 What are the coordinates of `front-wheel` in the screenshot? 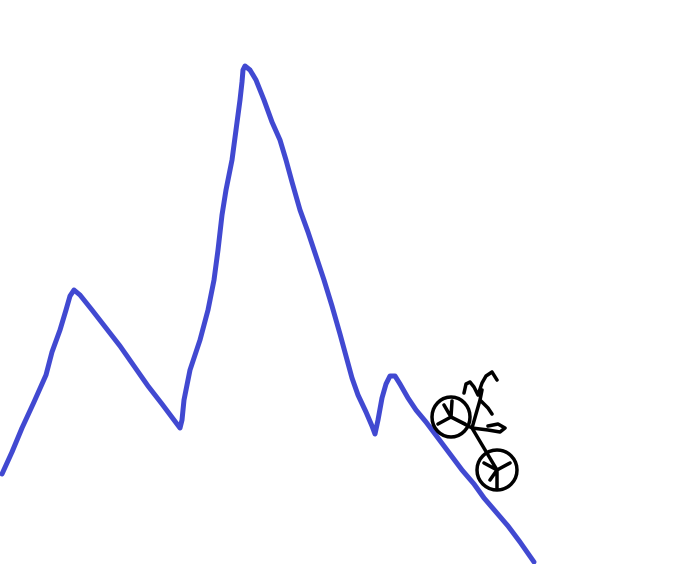 It's located at (497, 470).